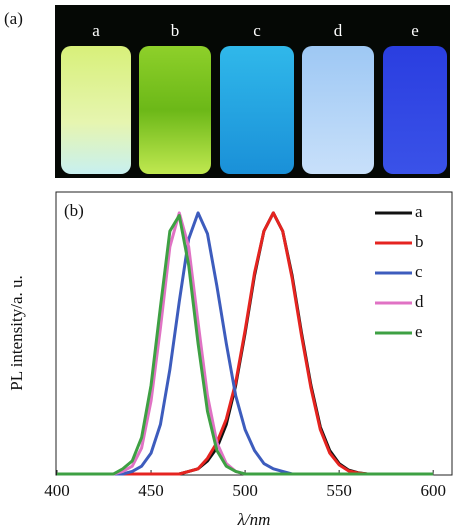 This screenshot has width=455, height=532. Describe the element at coordinates (151, 490) in the screenshot. I see `x-tick-label: 450` at that location.